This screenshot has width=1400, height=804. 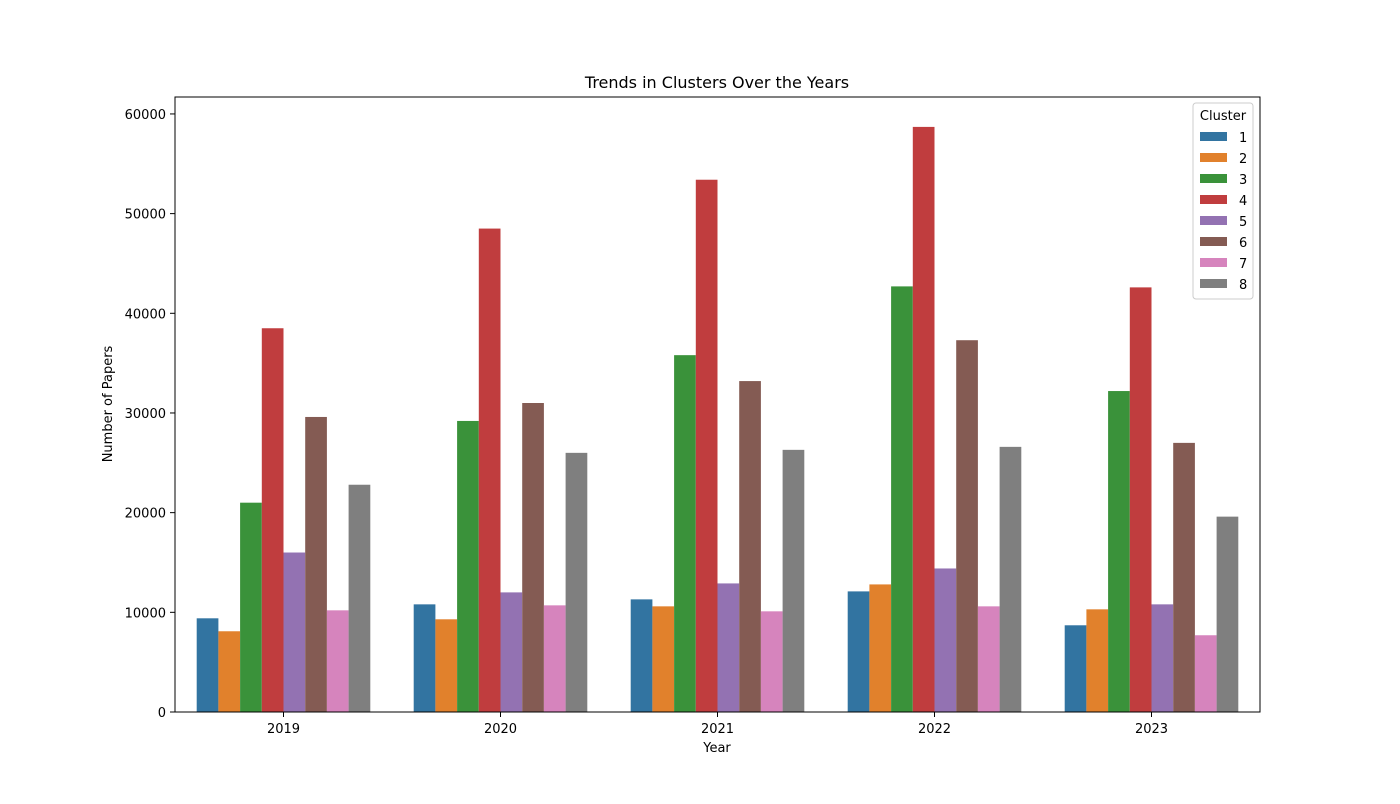 I want to click on x-tick-label: 2023, so click(x=1151, y=729).